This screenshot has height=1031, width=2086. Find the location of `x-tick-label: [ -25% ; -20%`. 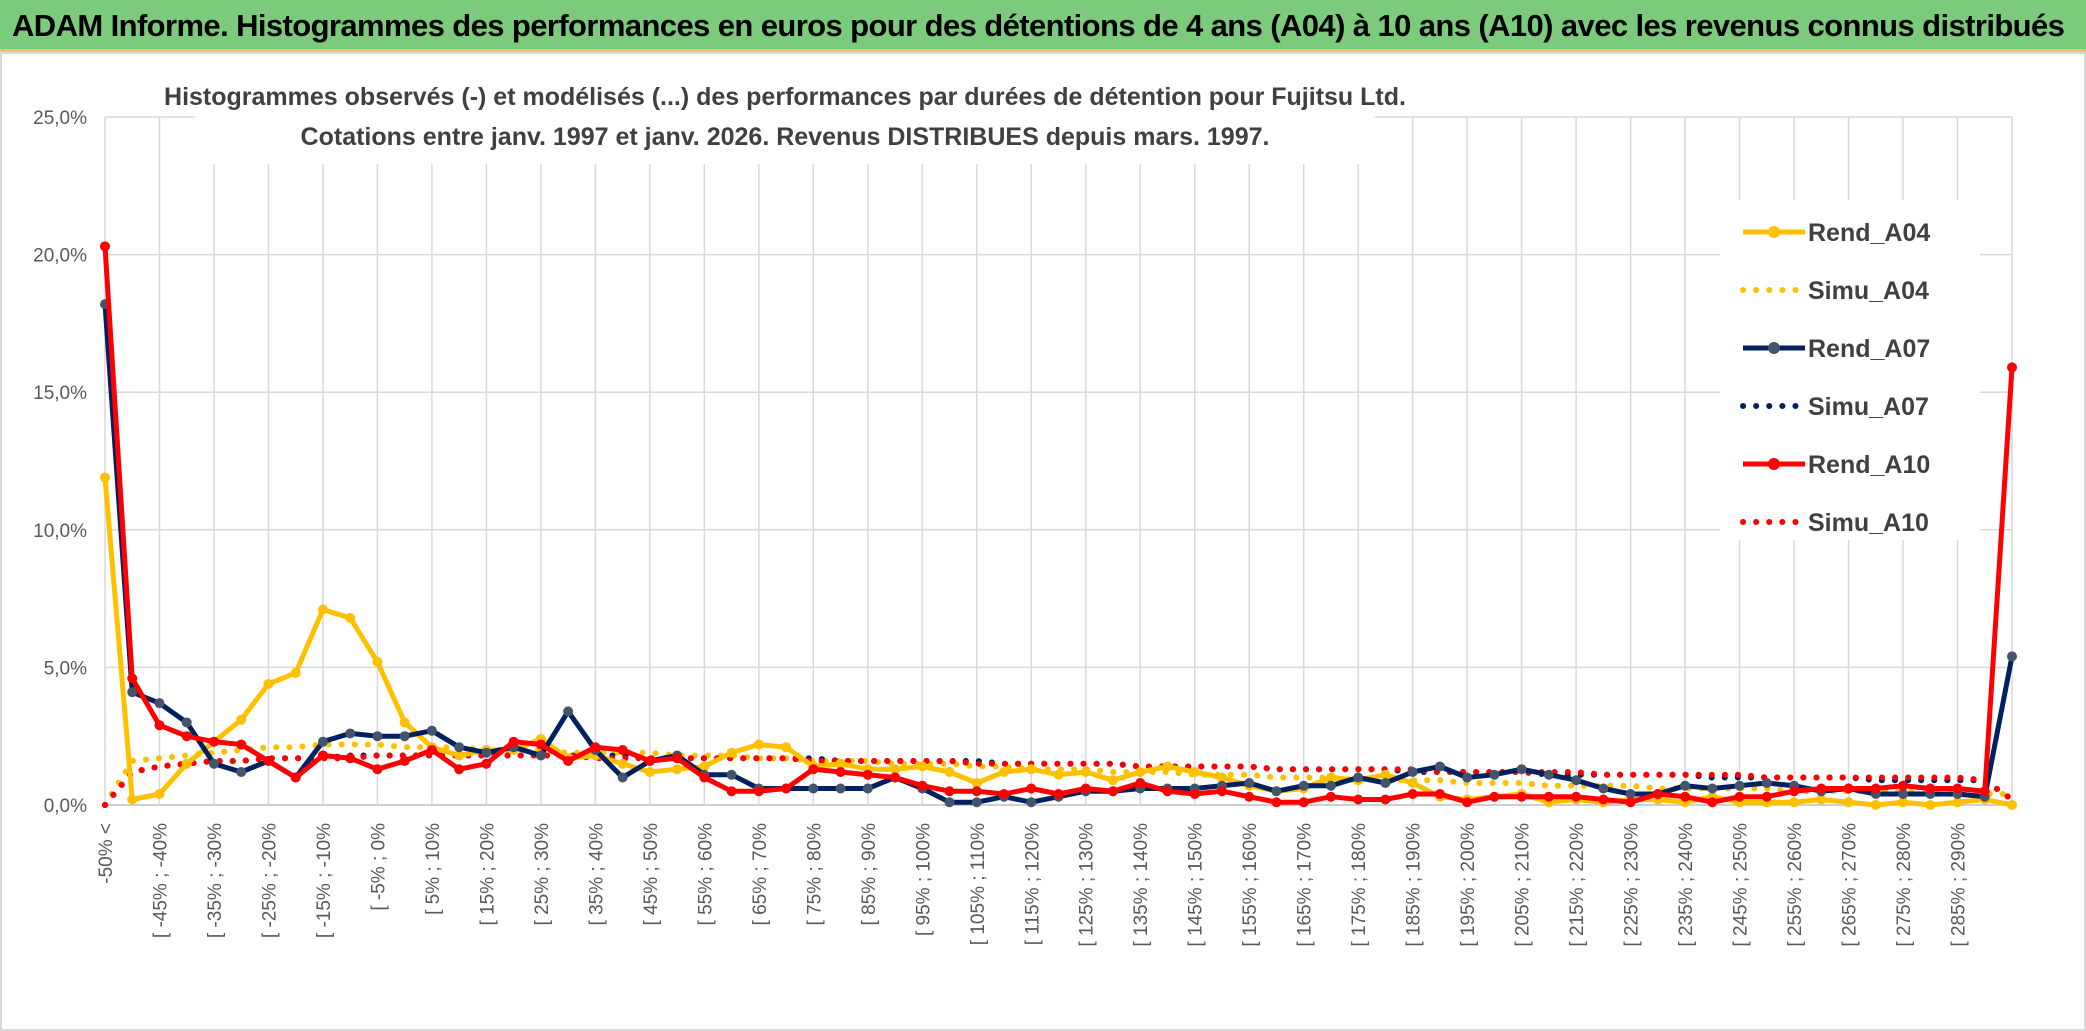

x-tick-label: [ -25% ; -20% is located at coordinates (269, 880).